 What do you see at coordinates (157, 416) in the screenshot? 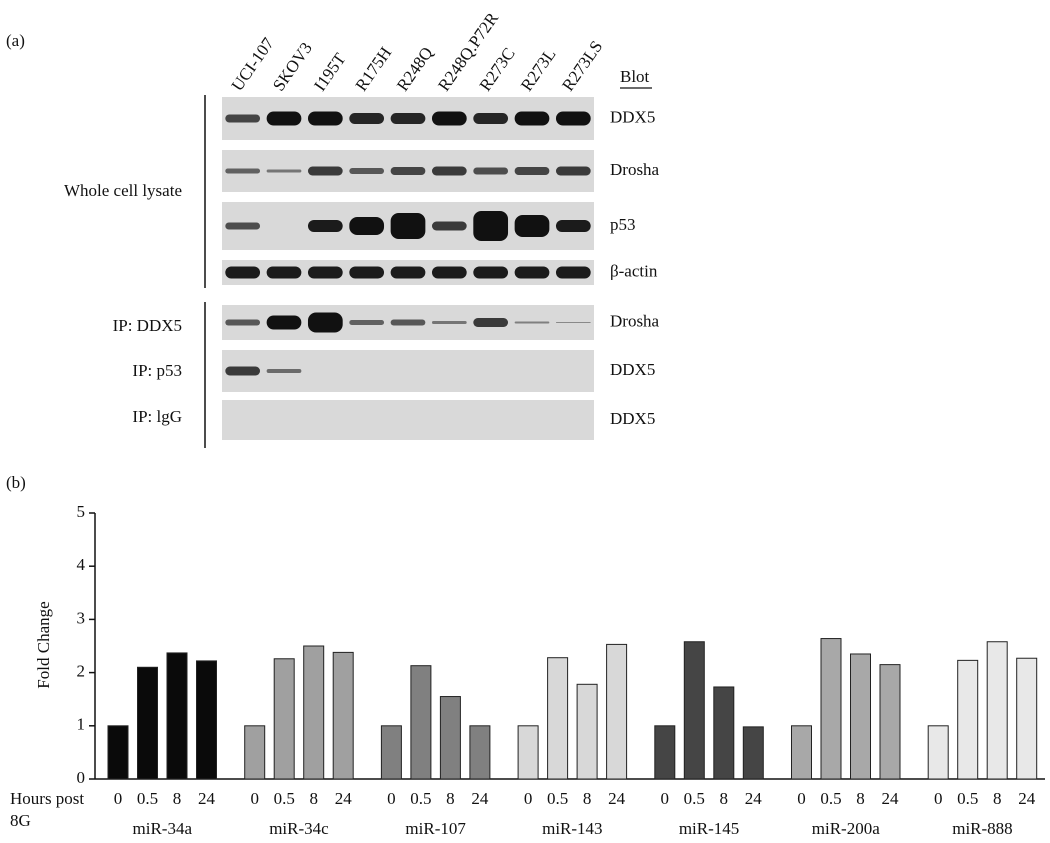
I see `row-group: IP: lgG` at bounding box center [157, 416].